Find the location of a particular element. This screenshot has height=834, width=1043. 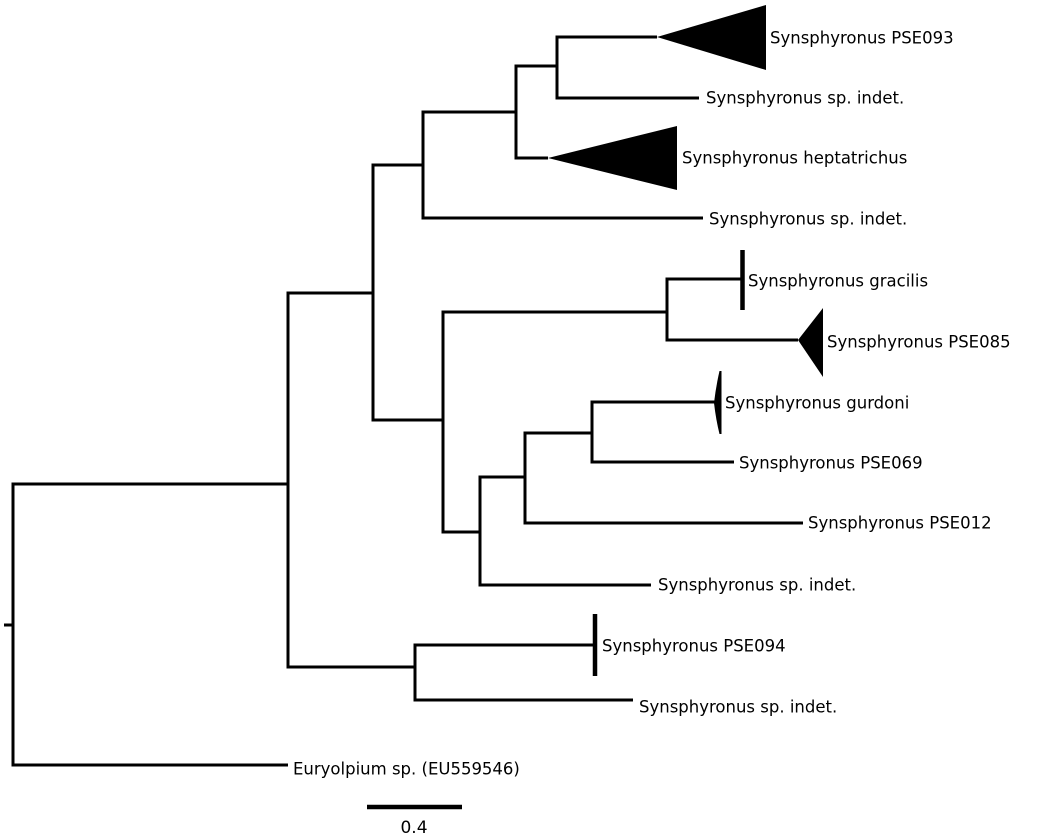

branch-pse094-bracket is located at coordinates (523, 672).